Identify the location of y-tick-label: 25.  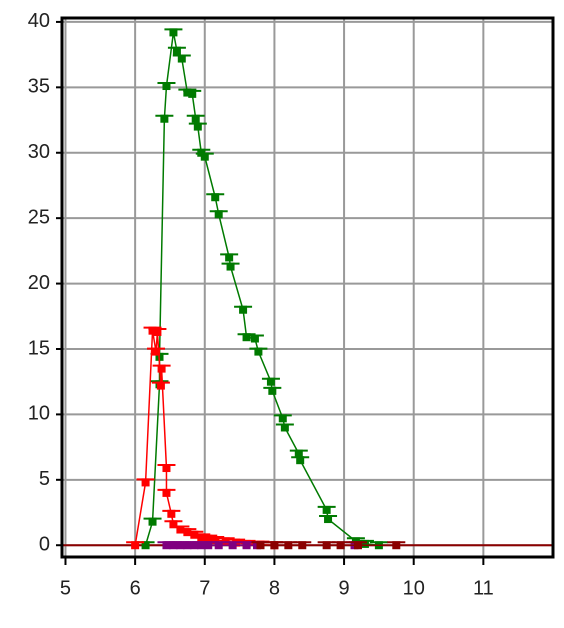
(39, 217).